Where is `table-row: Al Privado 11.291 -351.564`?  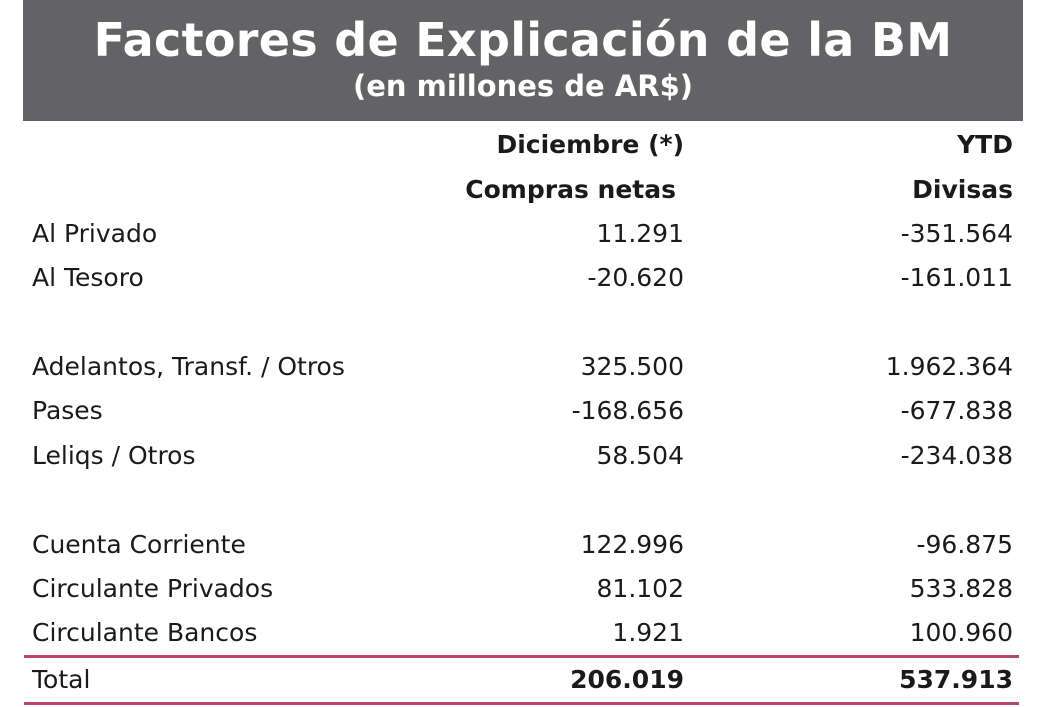 table-row: Al Privado 11.291 -351.564 is located at coordinates (520, 234).